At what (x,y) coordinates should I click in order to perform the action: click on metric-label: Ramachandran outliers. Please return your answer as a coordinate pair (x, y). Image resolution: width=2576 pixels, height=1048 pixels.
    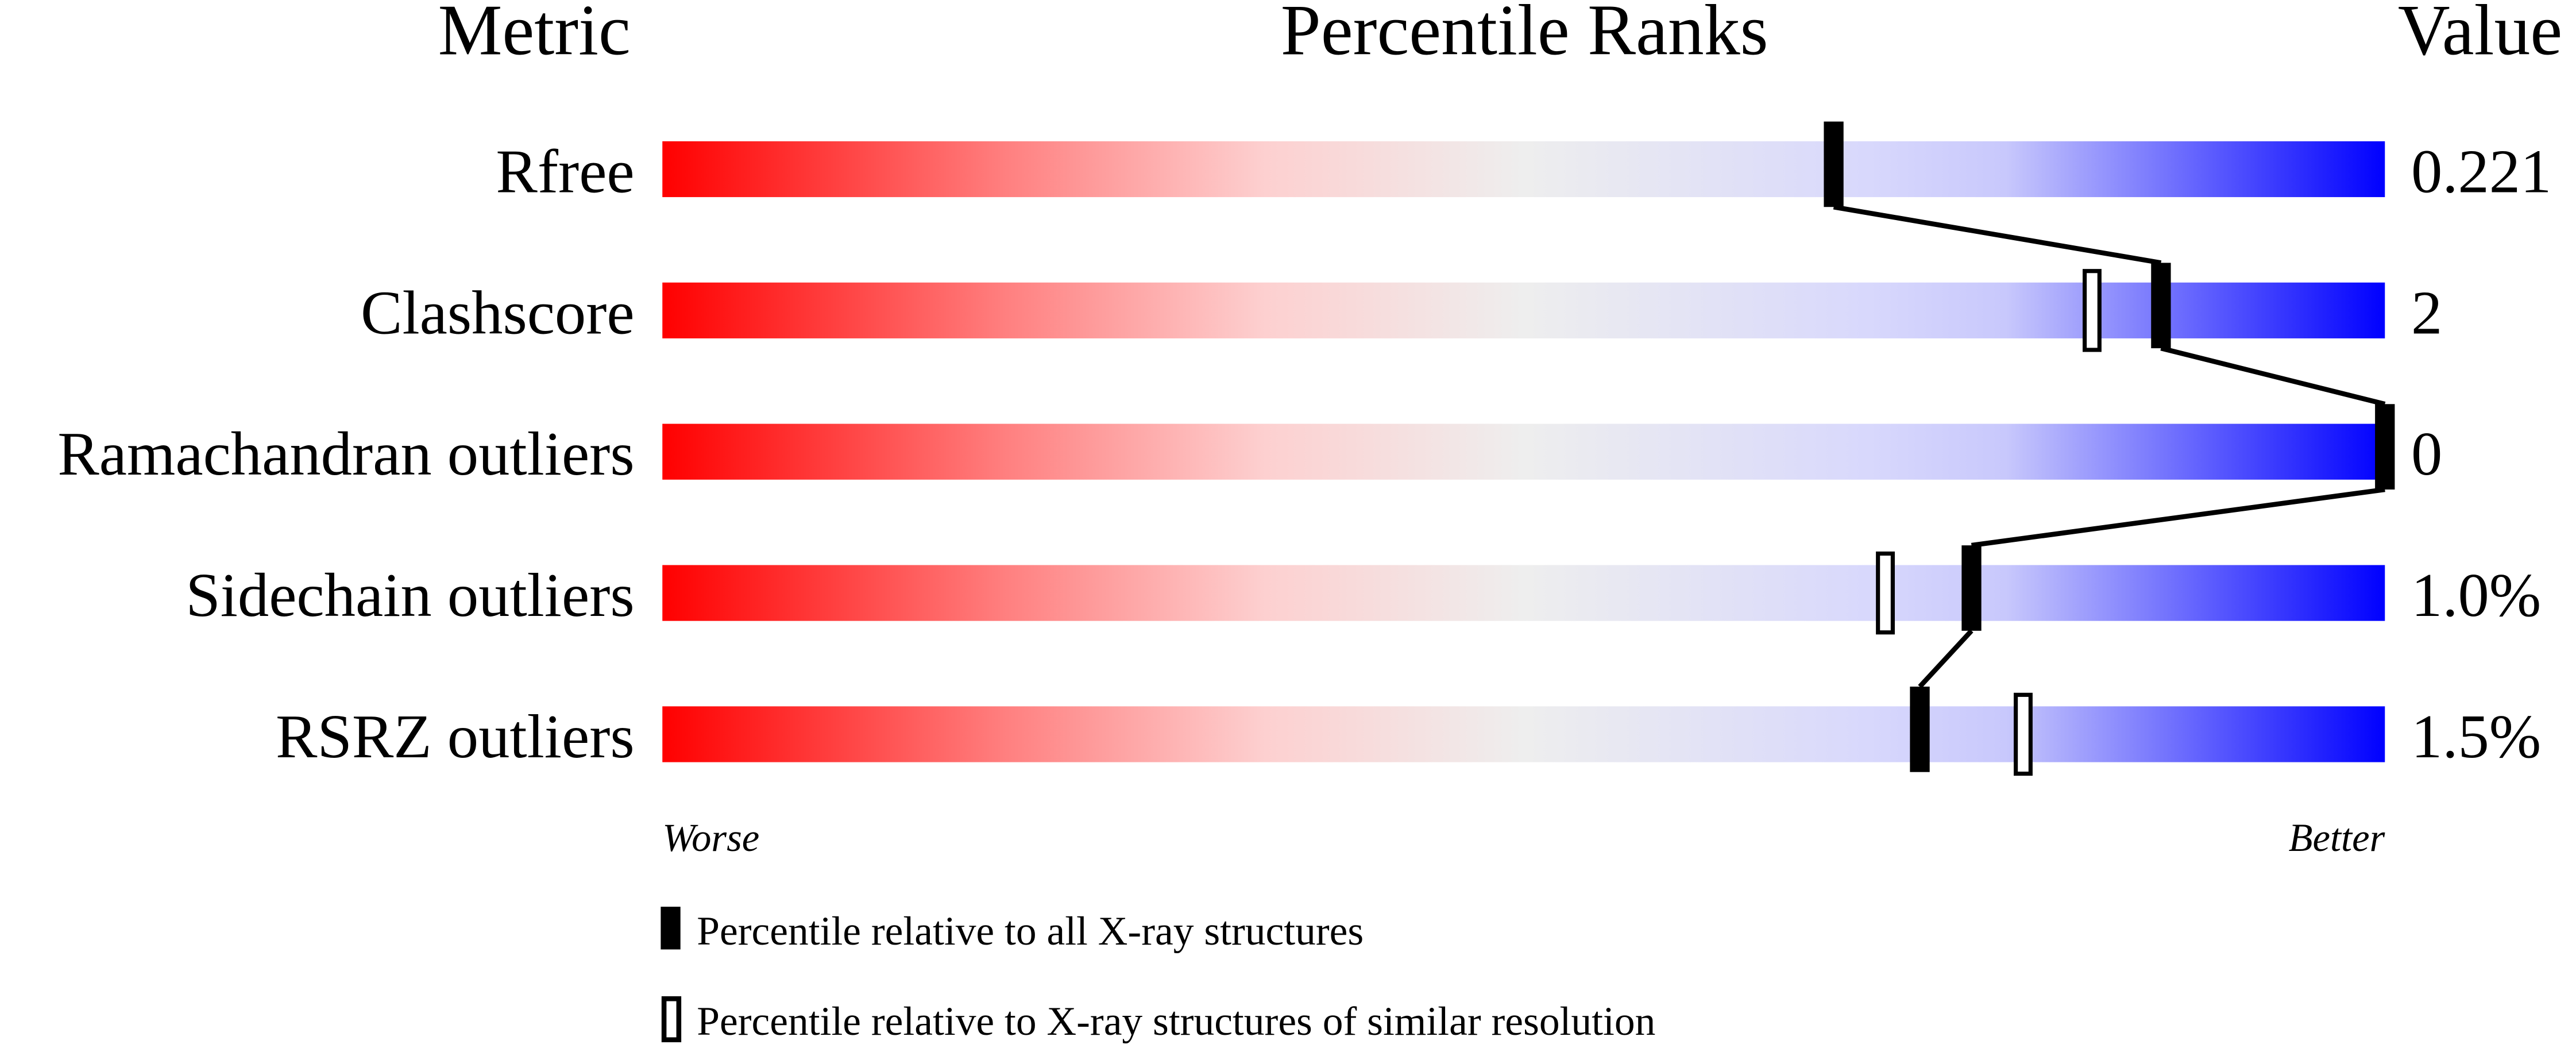
    Looking at the image, I should click on (345, 453).